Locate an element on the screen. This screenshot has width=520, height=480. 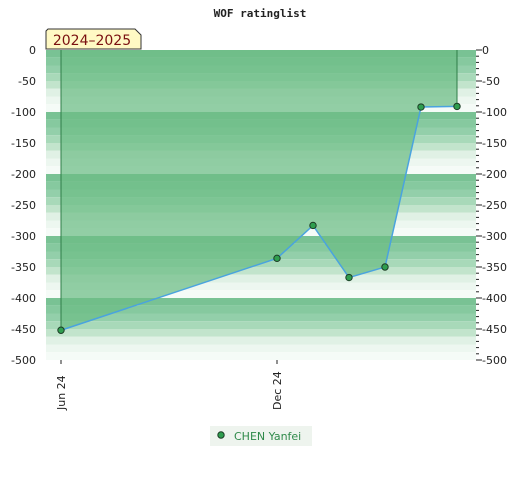
season-label: 2024–2025 is located at coordinates (92, 41).